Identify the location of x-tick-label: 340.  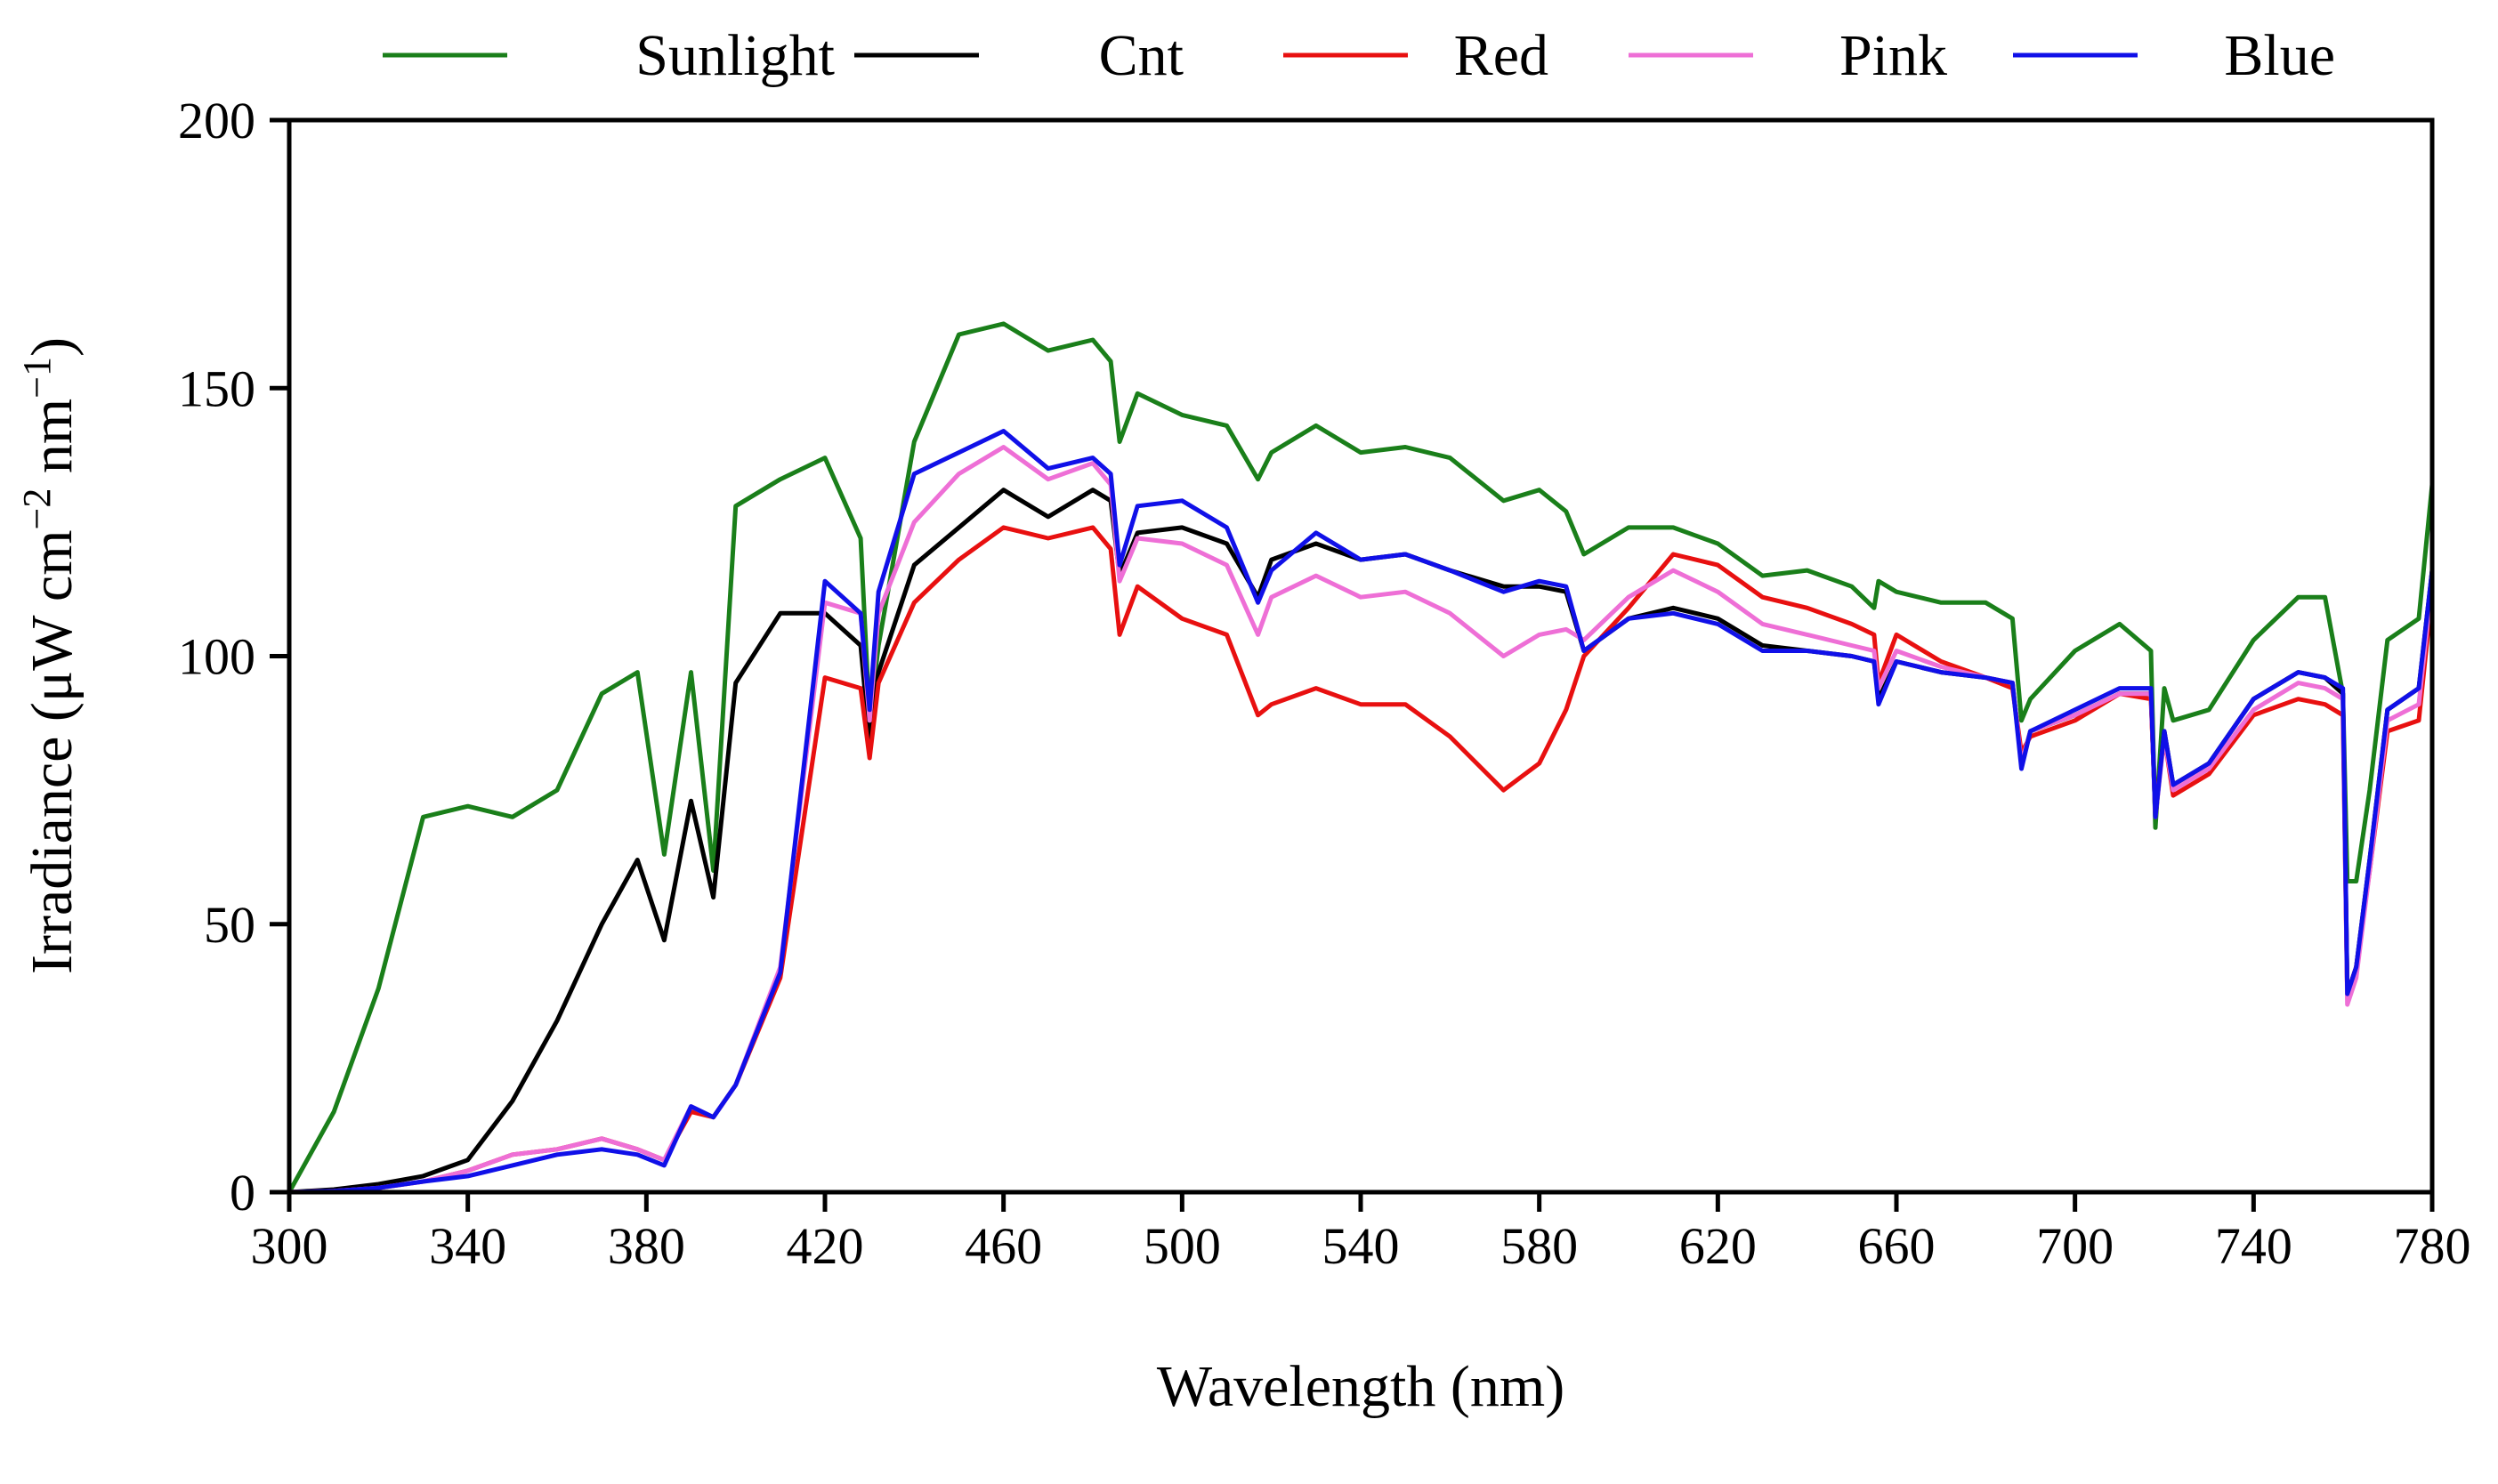
(467, 1246).